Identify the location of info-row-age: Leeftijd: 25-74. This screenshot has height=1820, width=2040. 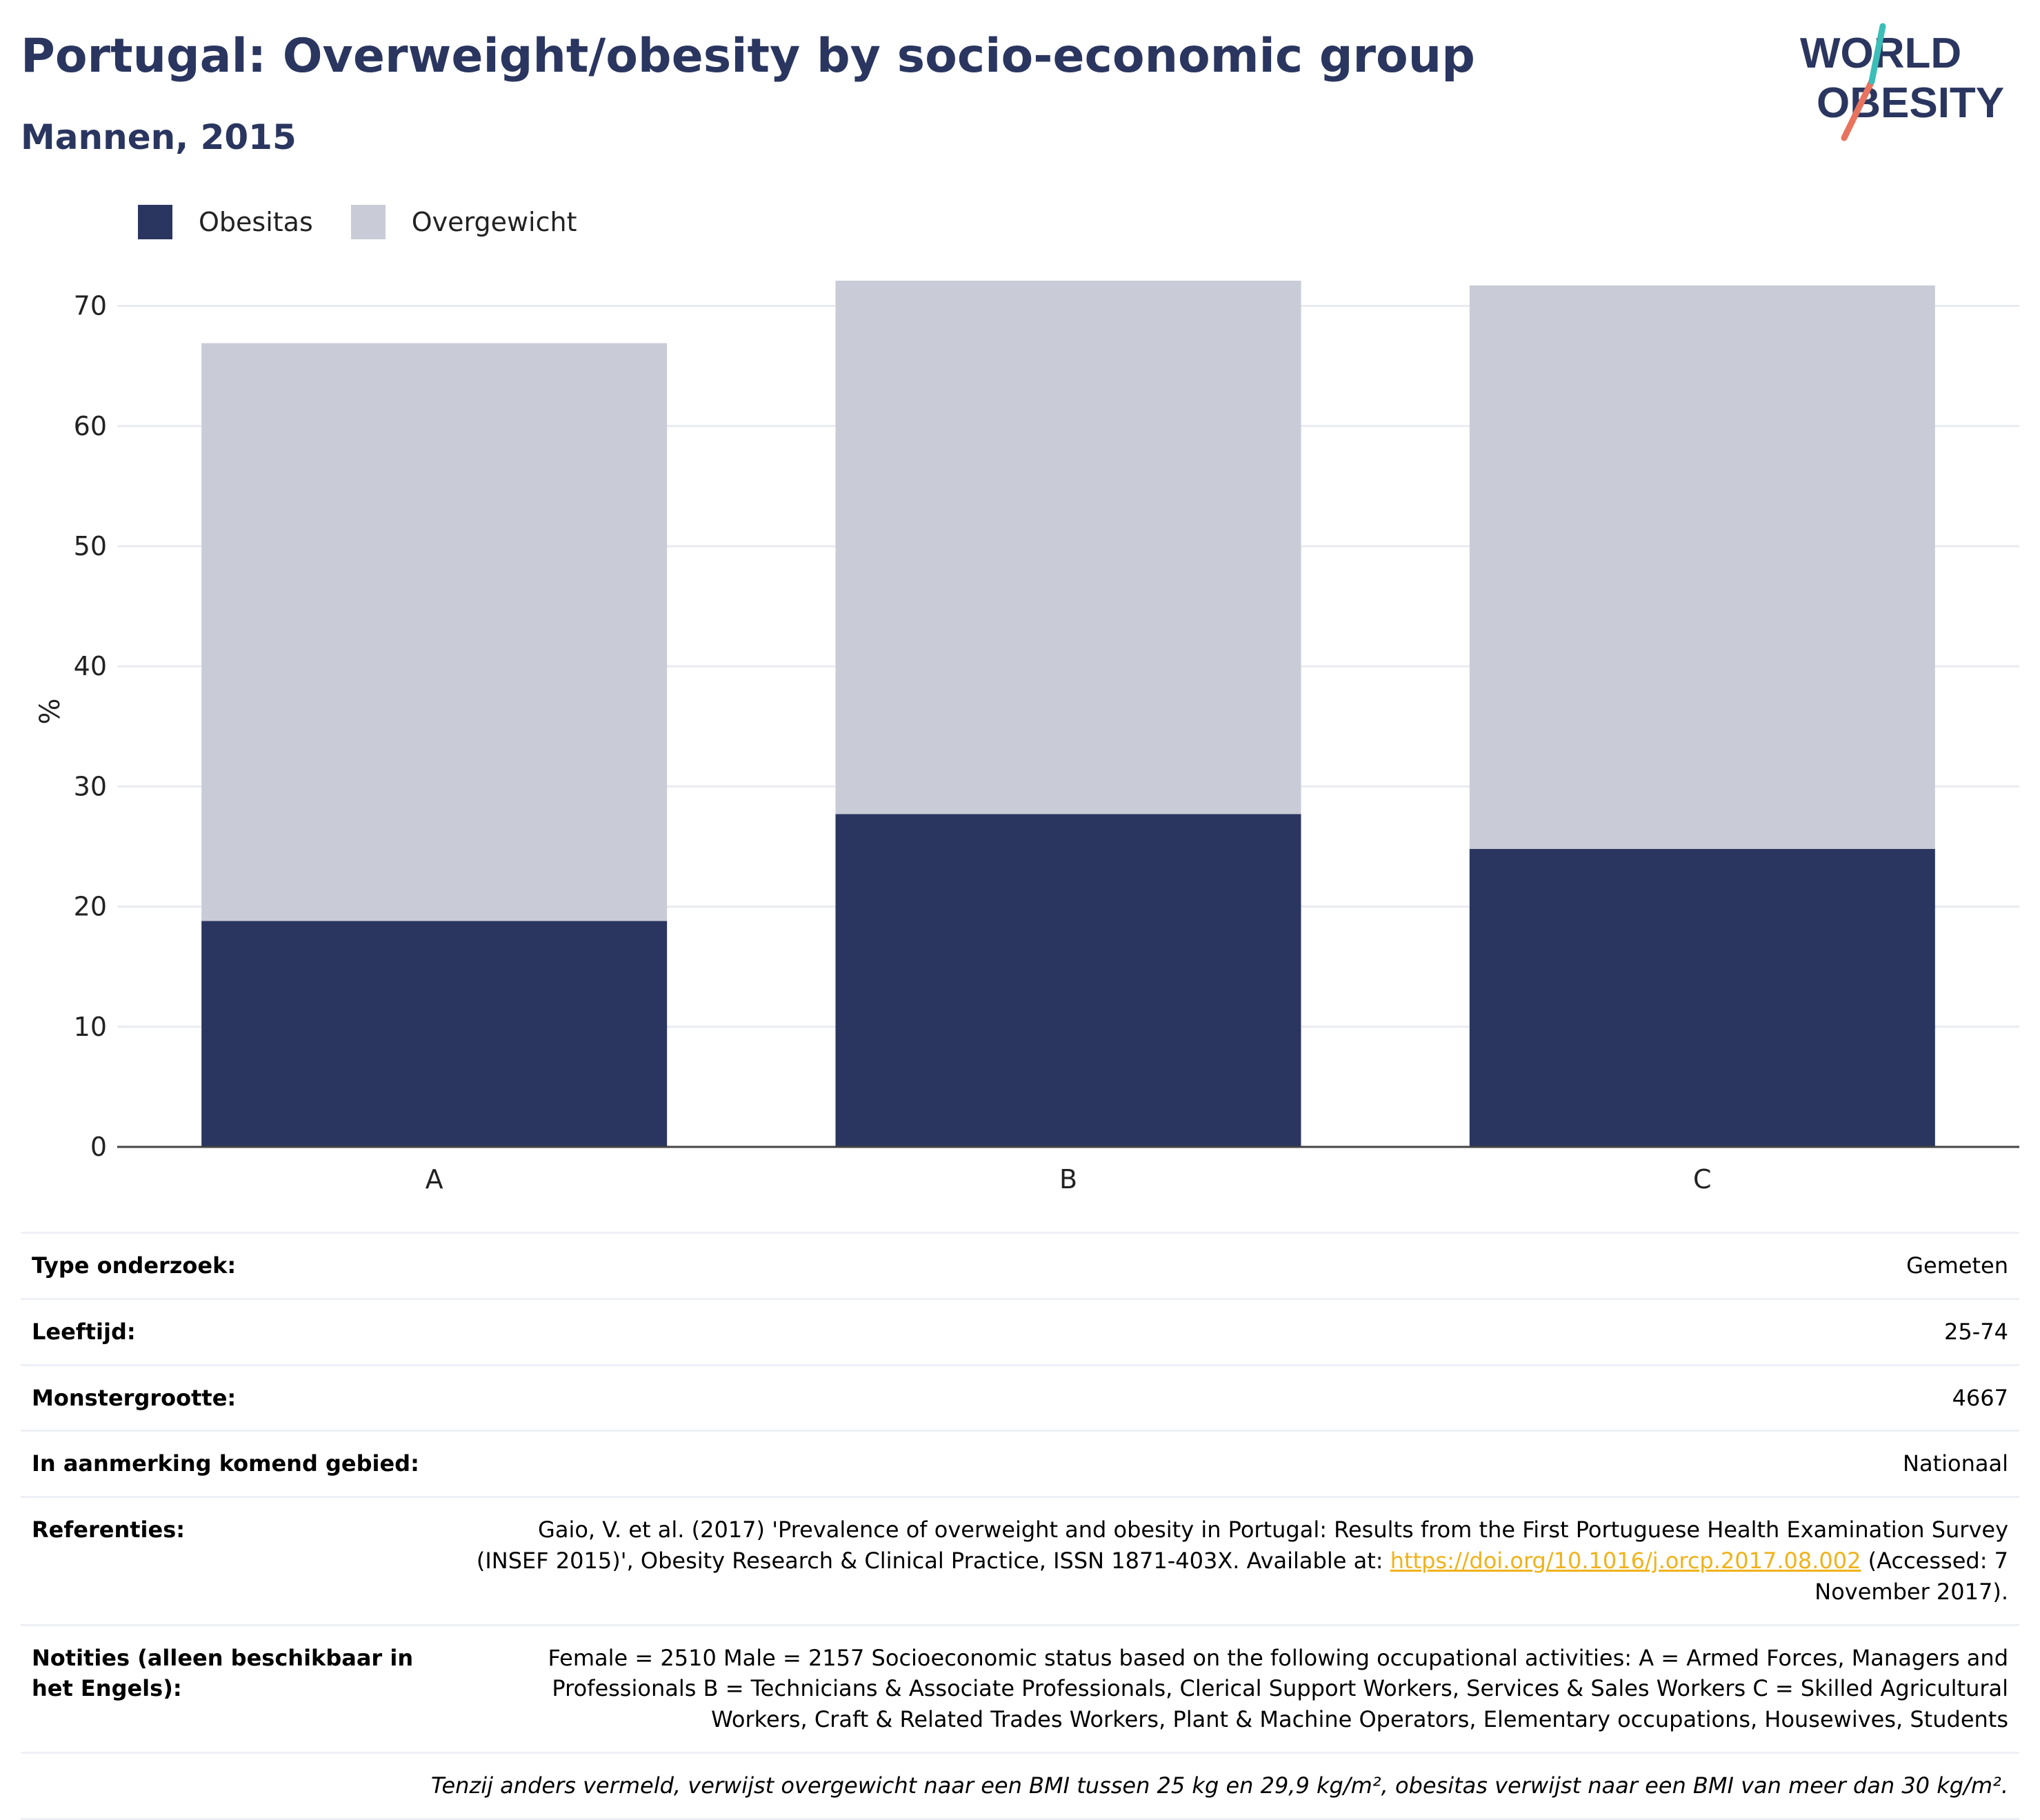
(1020, 1331).